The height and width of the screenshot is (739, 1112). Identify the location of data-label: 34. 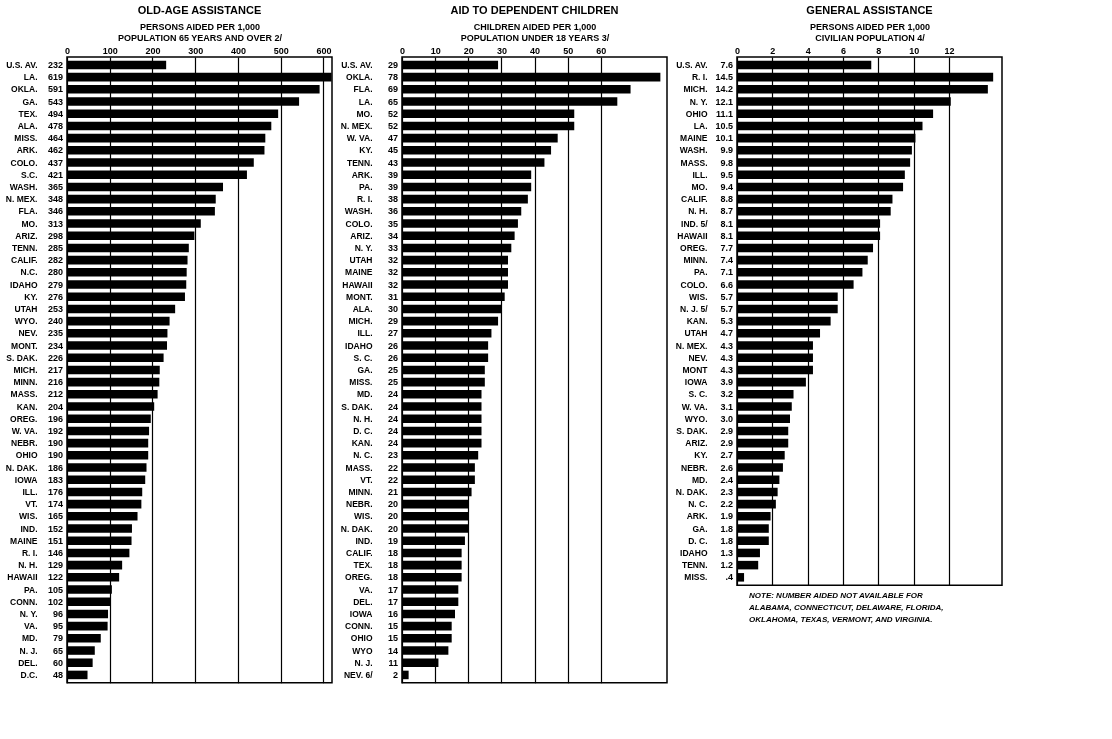
(392, 235).